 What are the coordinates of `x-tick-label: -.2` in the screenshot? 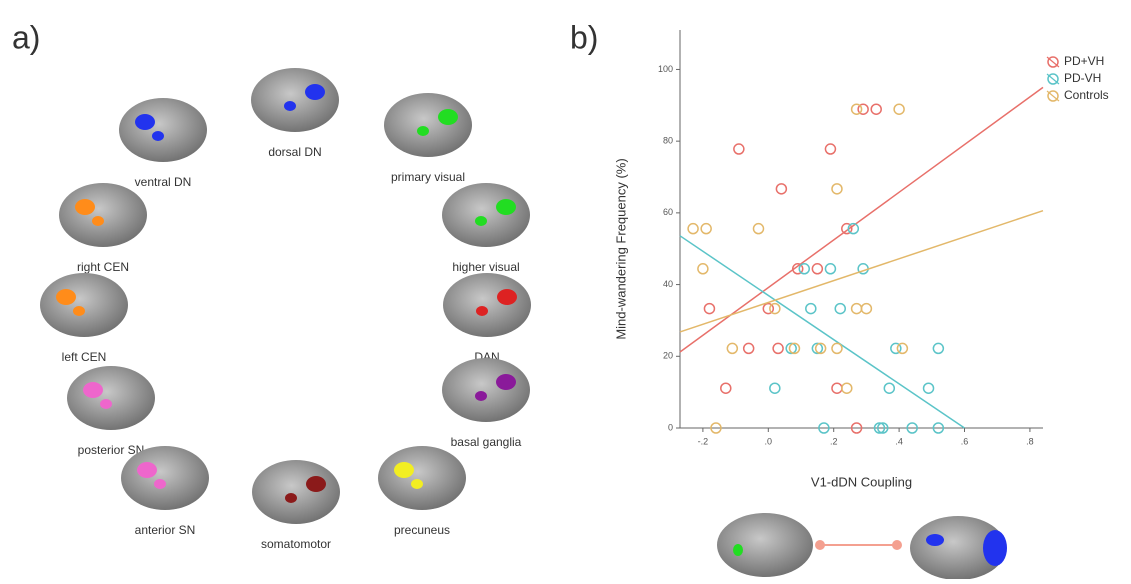 It's located at (703, 441).